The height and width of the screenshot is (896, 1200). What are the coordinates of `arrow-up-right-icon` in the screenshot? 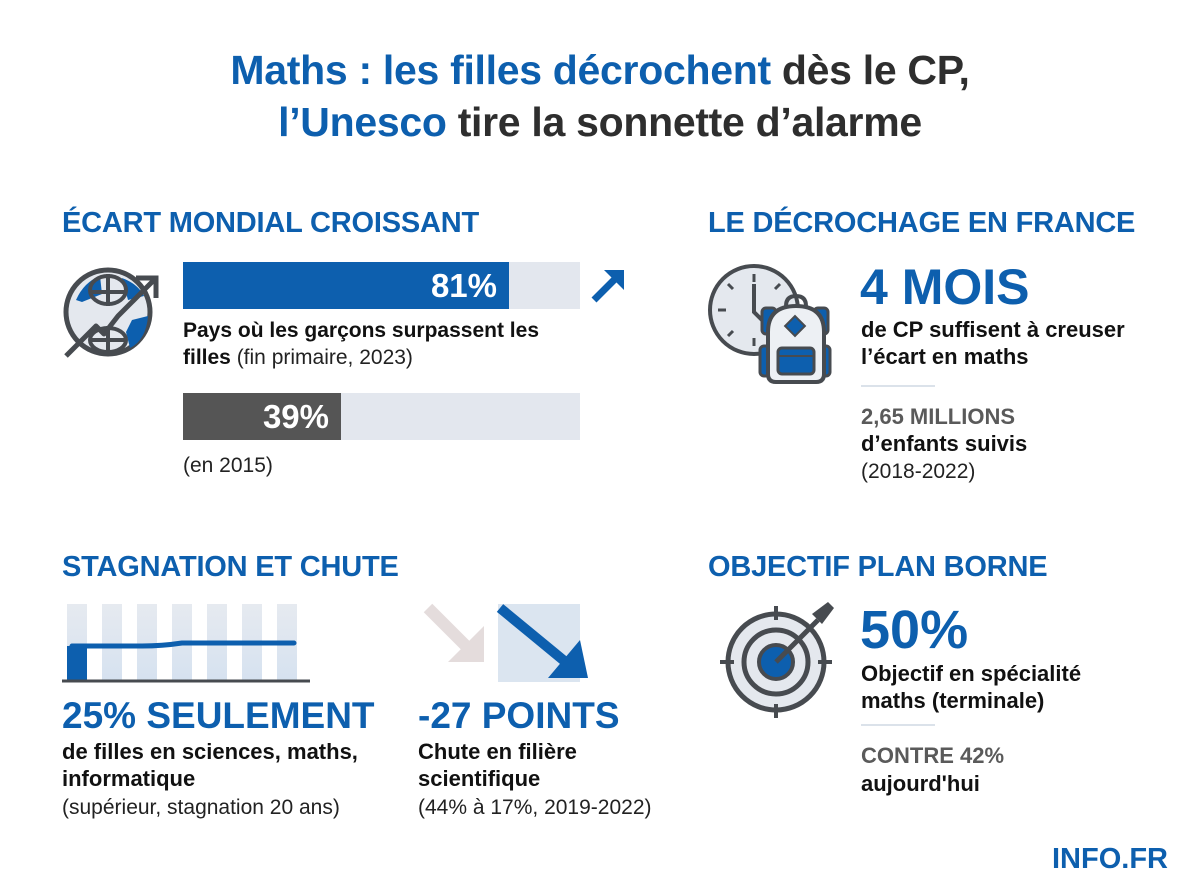 It's located at (608, 286).